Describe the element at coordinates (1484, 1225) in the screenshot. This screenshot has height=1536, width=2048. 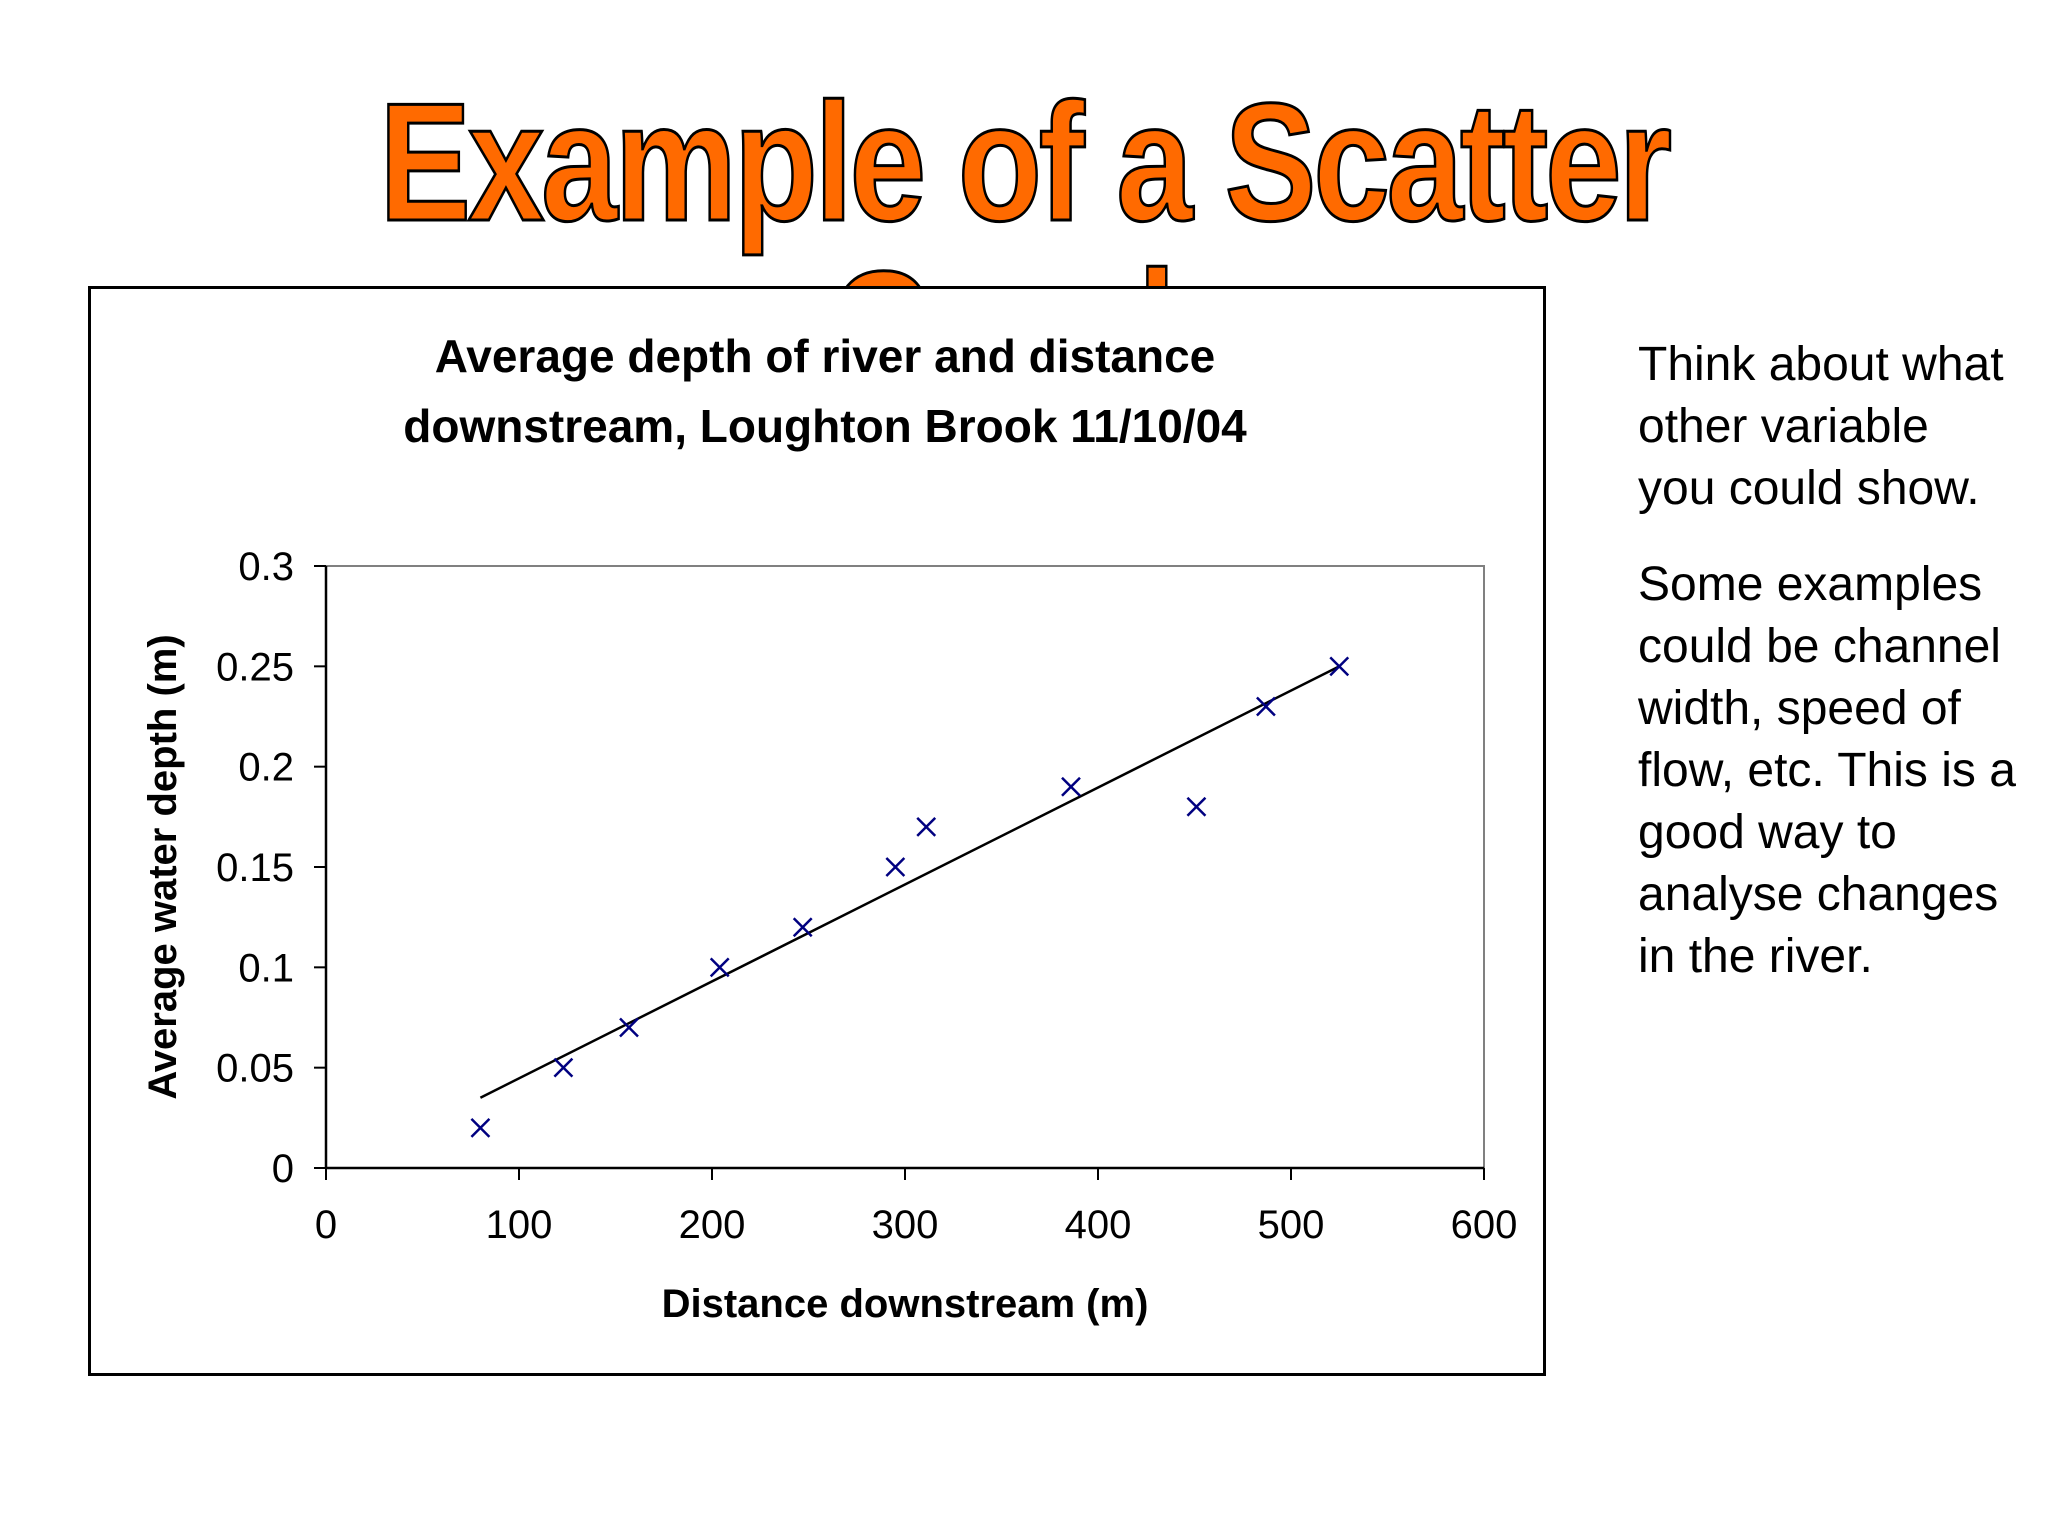
I see `x-tick-label: 600` at that location.